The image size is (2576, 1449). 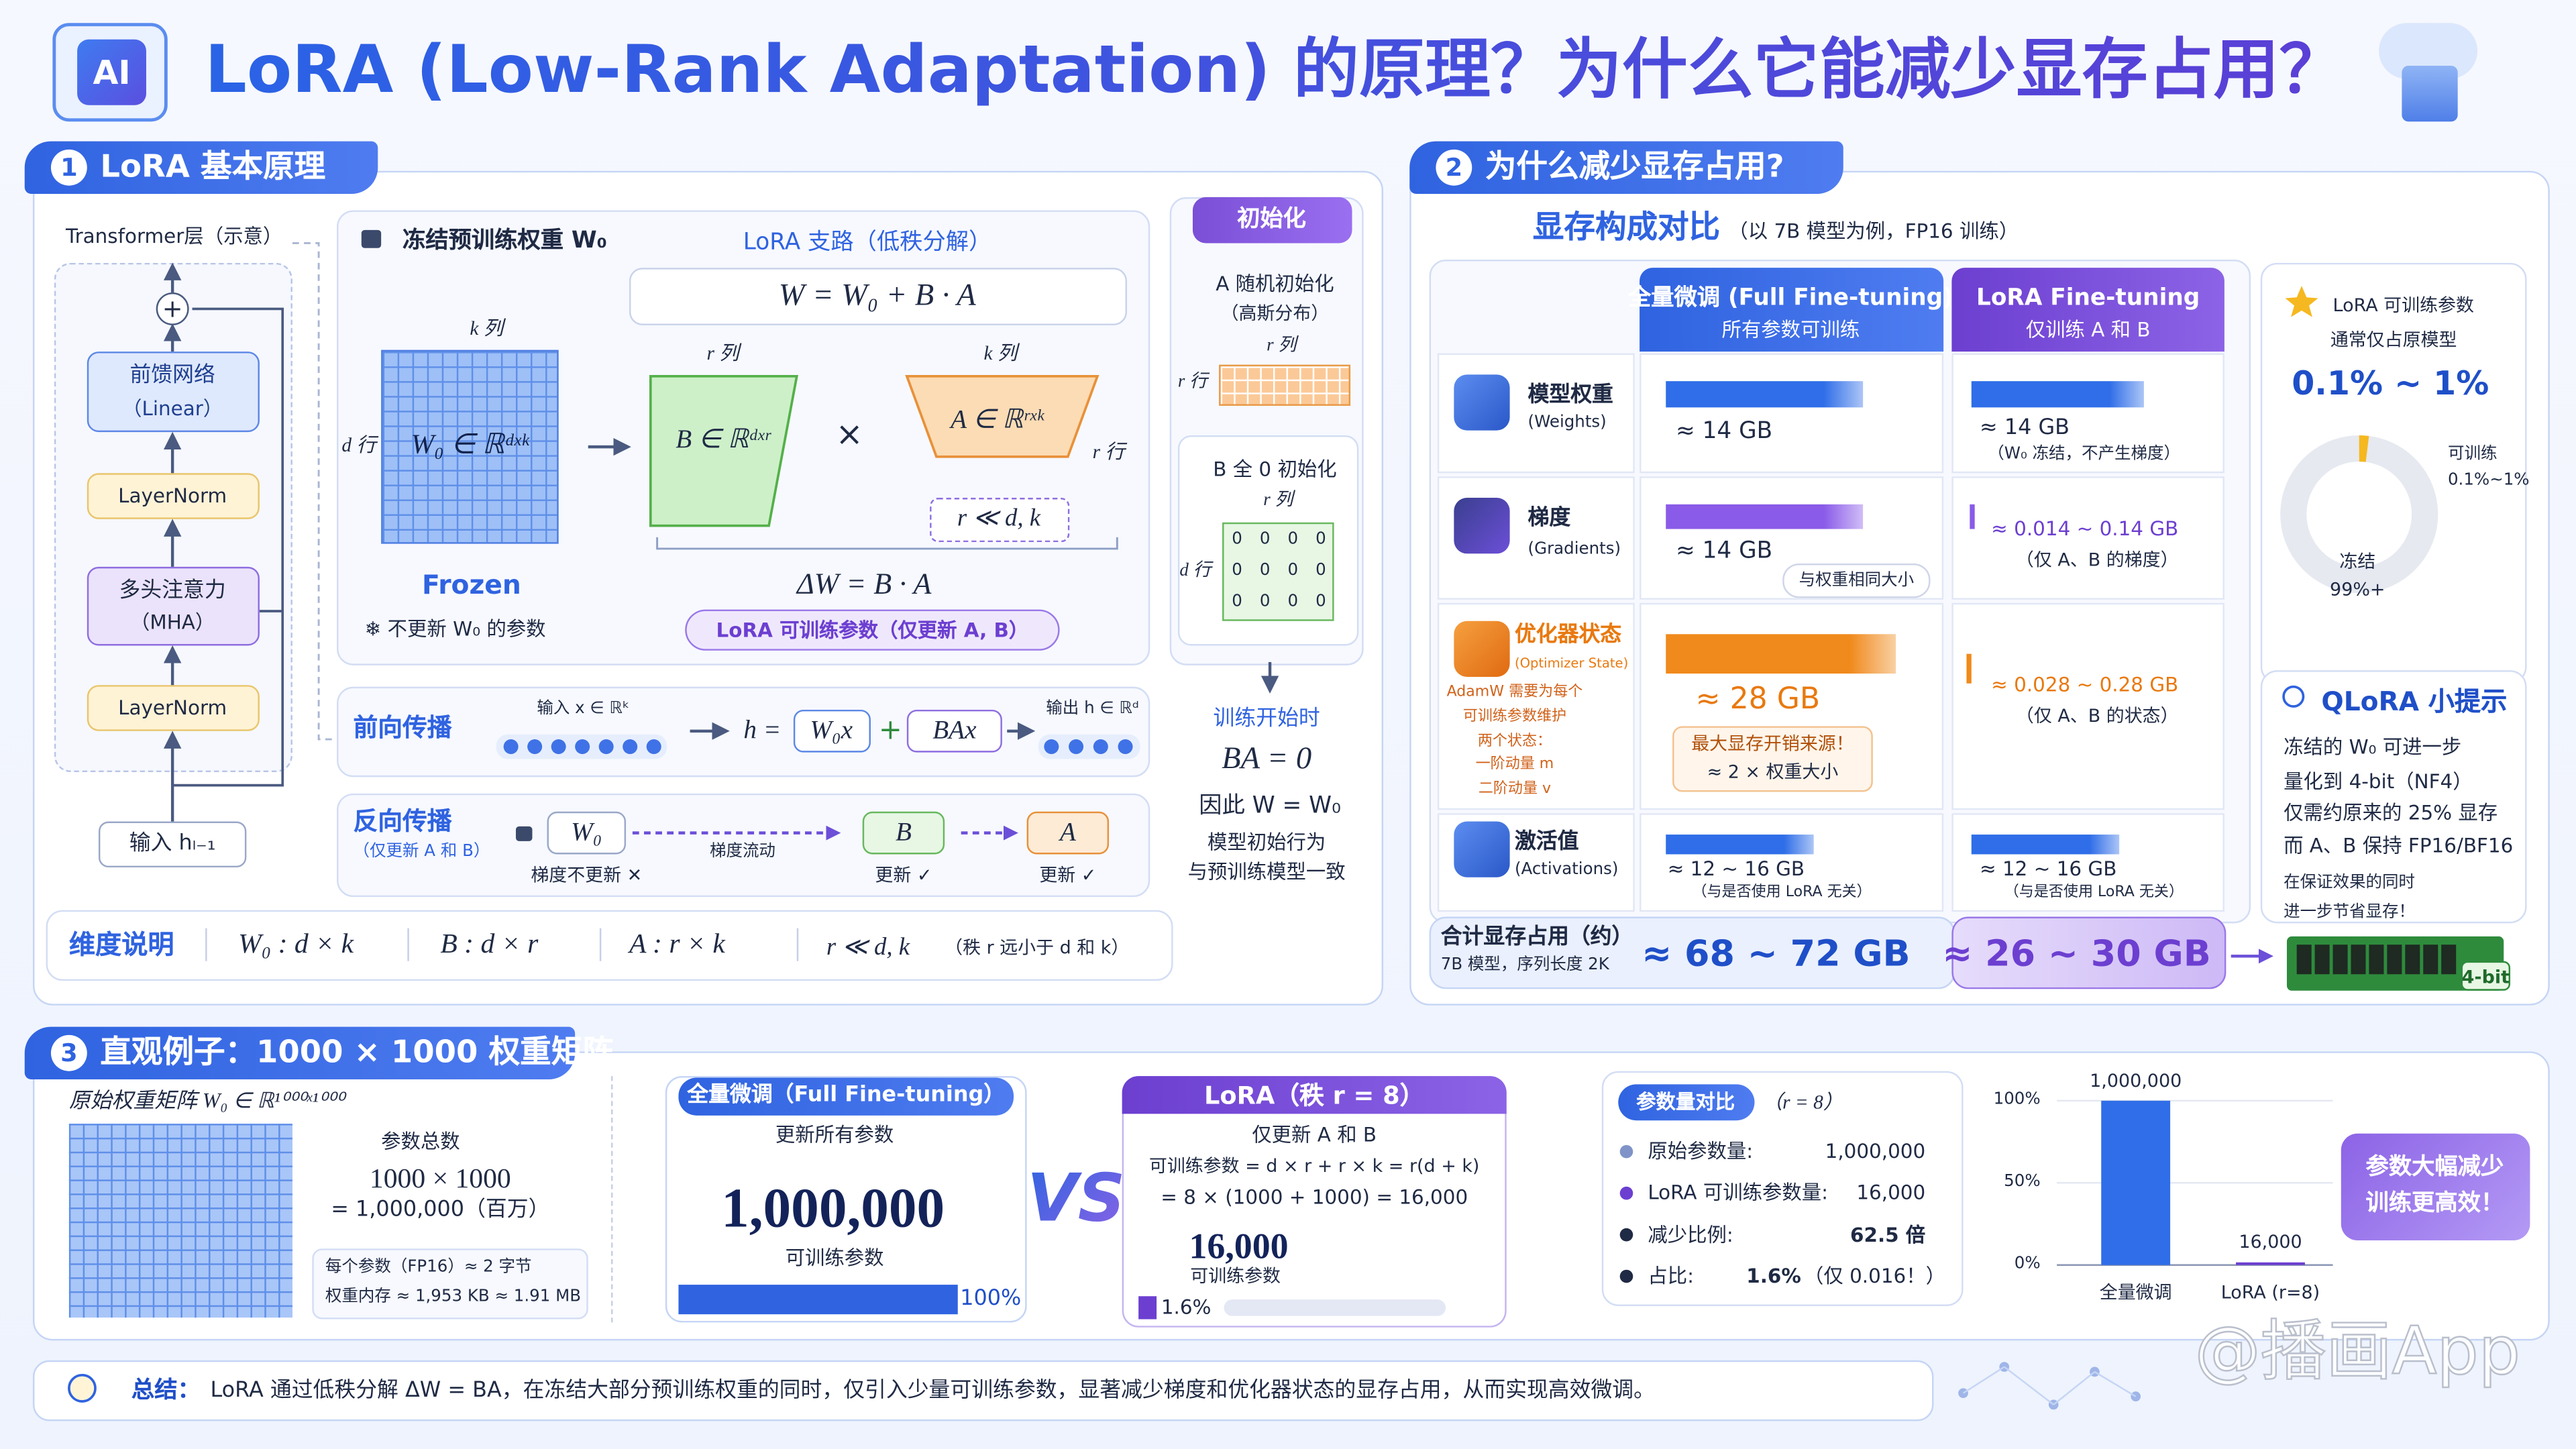 What do you see at coordinates (954, 731) in the screenshot?
I see `bax-box` at bounding box center [954, 731].